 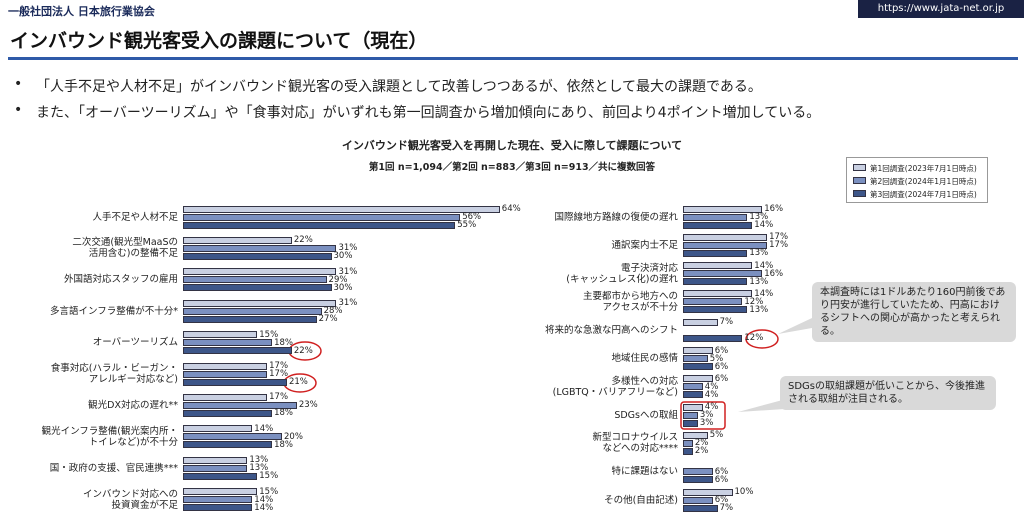 What do you see at coordinates (726, 322) in the screenshot?
I see `value-label: 7%` at bounding box center [726, 322].